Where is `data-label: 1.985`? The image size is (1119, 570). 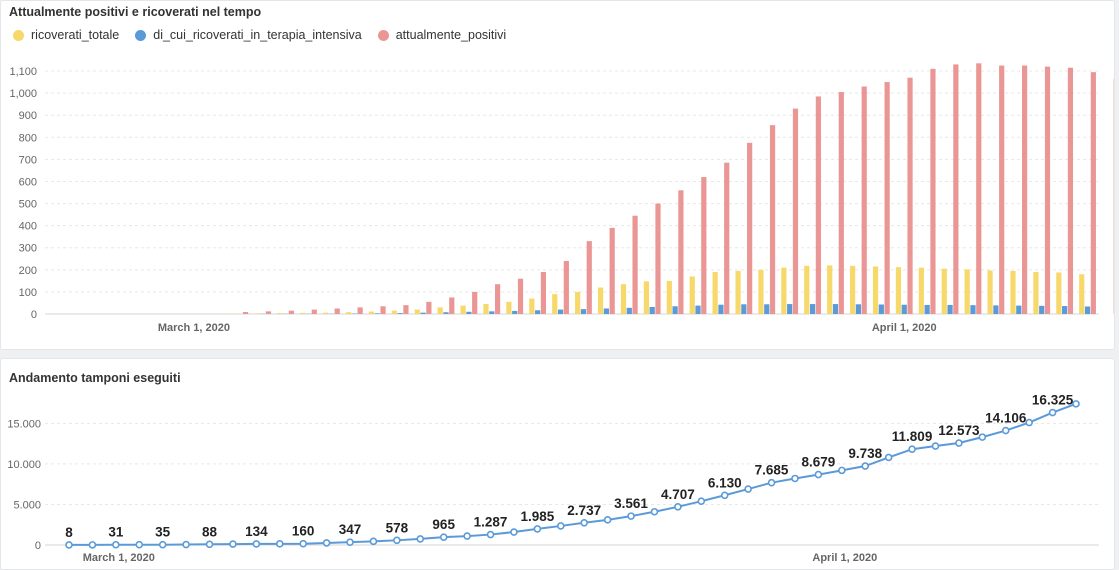
data-label: 1.985 is located at coordinates (537, 516).